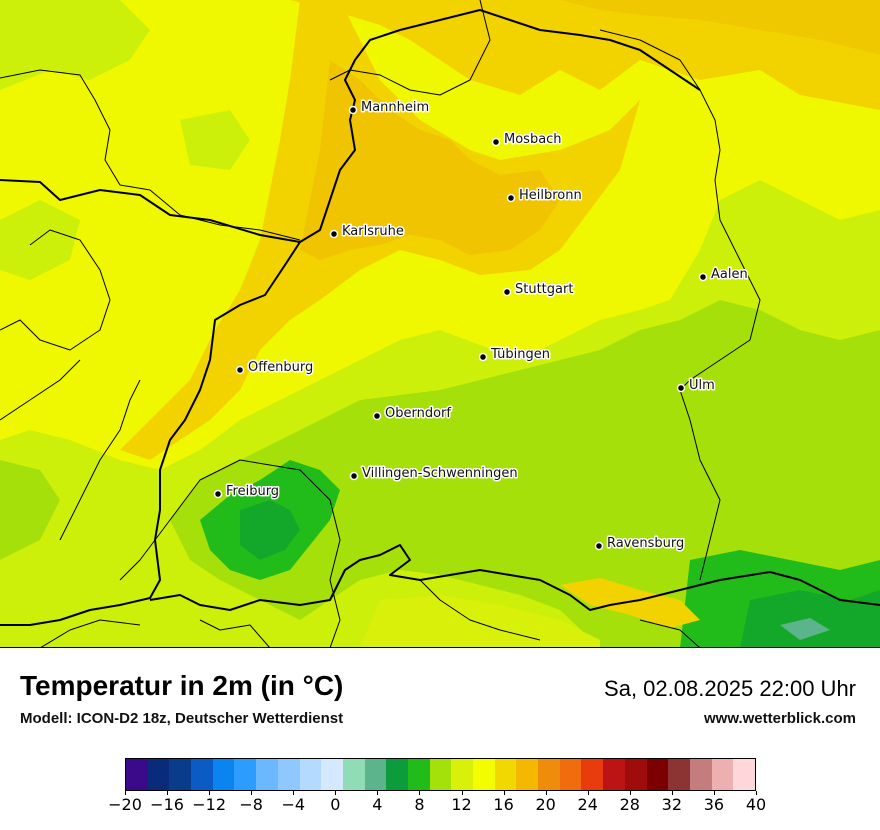  I want to click on city-marker: Ulm, so click(696, 386).